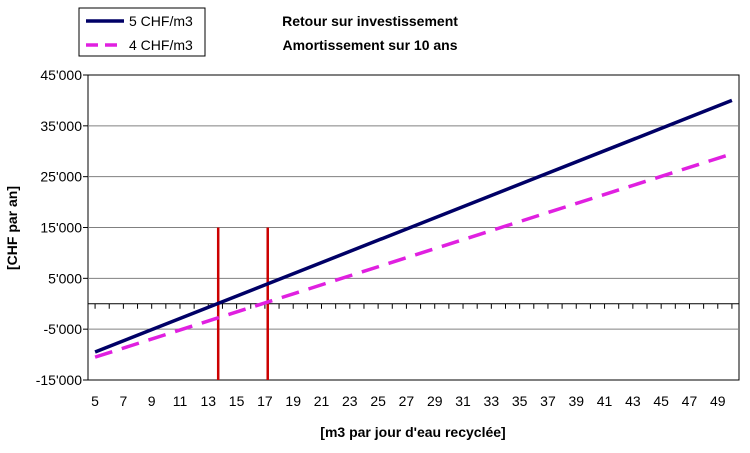 Image resolution: width=750 pixels, height=453 pixels. What do you see at coordinates (161, 21) in the screenshot?
I see `legend-label-5chf: 5 CHF/m3` at bounding box center [161, 21].